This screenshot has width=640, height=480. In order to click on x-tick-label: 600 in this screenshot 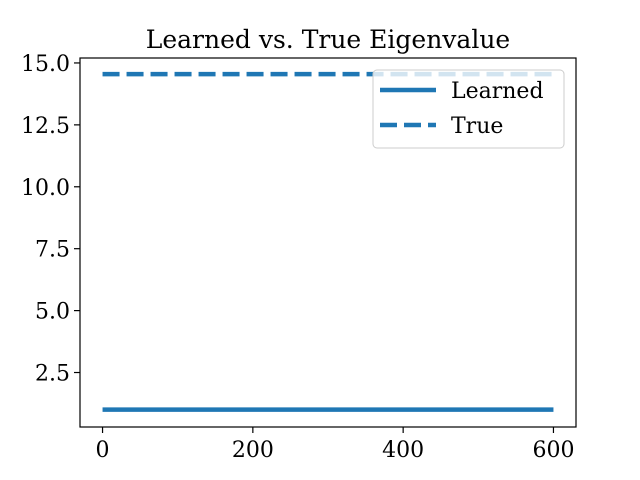, I will do `click(553, 450)`.